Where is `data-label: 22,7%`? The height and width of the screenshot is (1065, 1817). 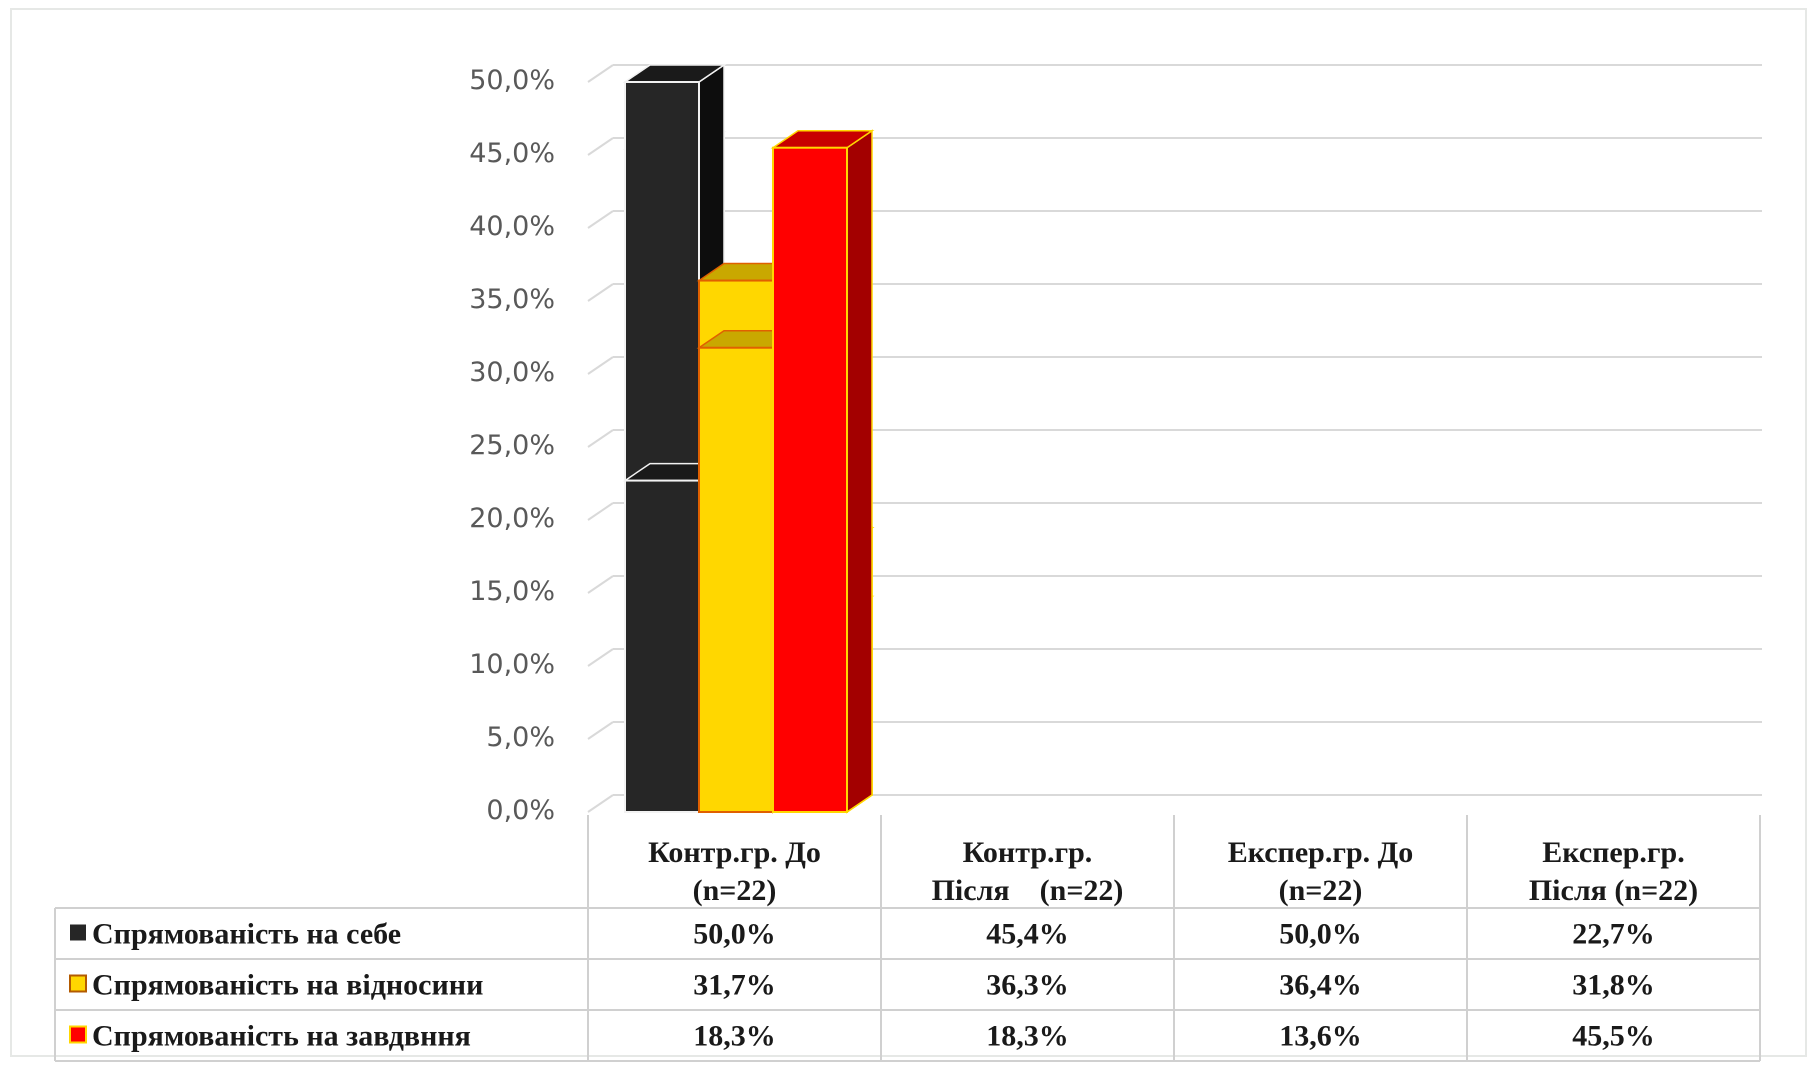
data-label: 22,7% is located at coordinates (1613, 934).